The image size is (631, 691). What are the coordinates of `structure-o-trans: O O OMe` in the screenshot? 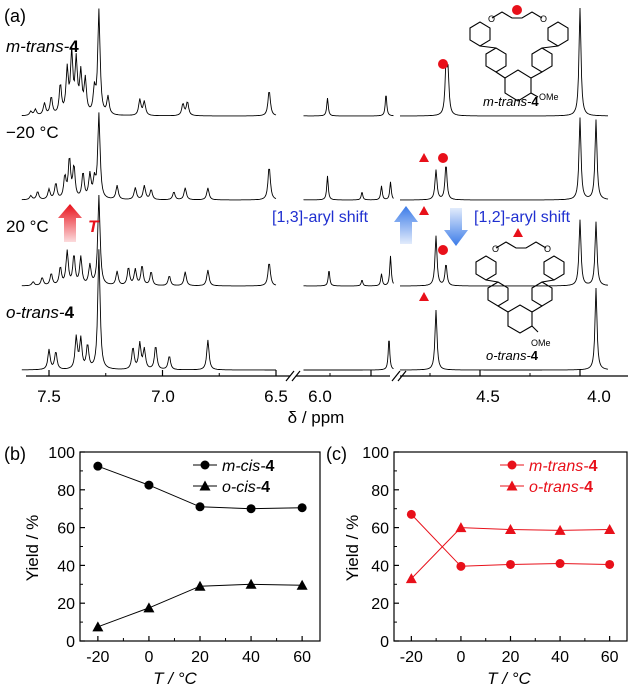 It's located at (520, 288).